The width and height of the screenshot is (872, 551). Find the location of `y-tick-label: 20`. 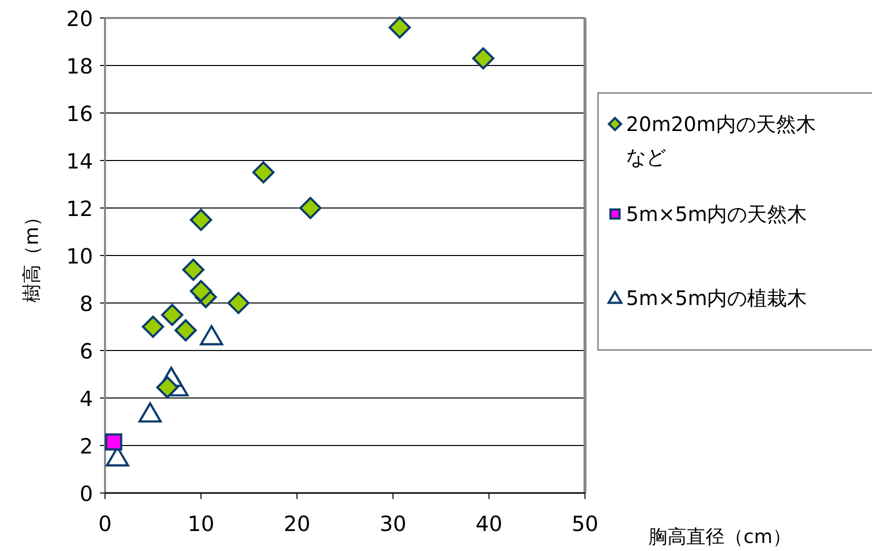

y-tick-label: 20 is located at coordinates (79, 19).